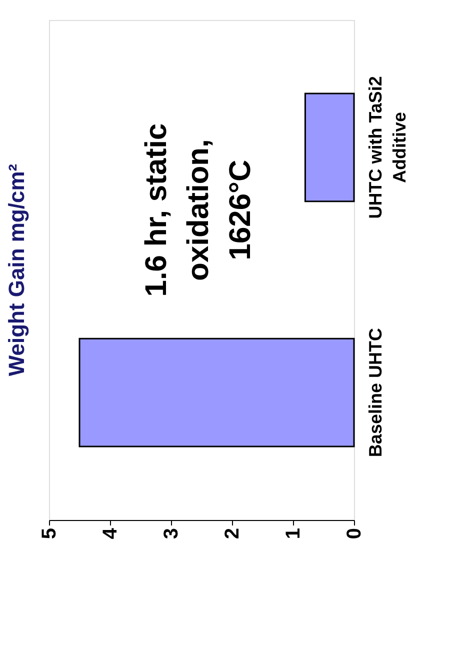 This screenshot has height=664, width=457. Describe the element at coordinates (388, 147) in the screenshot. I see `y-tick-label: UHTC with TaSi2 Additive` at that location.